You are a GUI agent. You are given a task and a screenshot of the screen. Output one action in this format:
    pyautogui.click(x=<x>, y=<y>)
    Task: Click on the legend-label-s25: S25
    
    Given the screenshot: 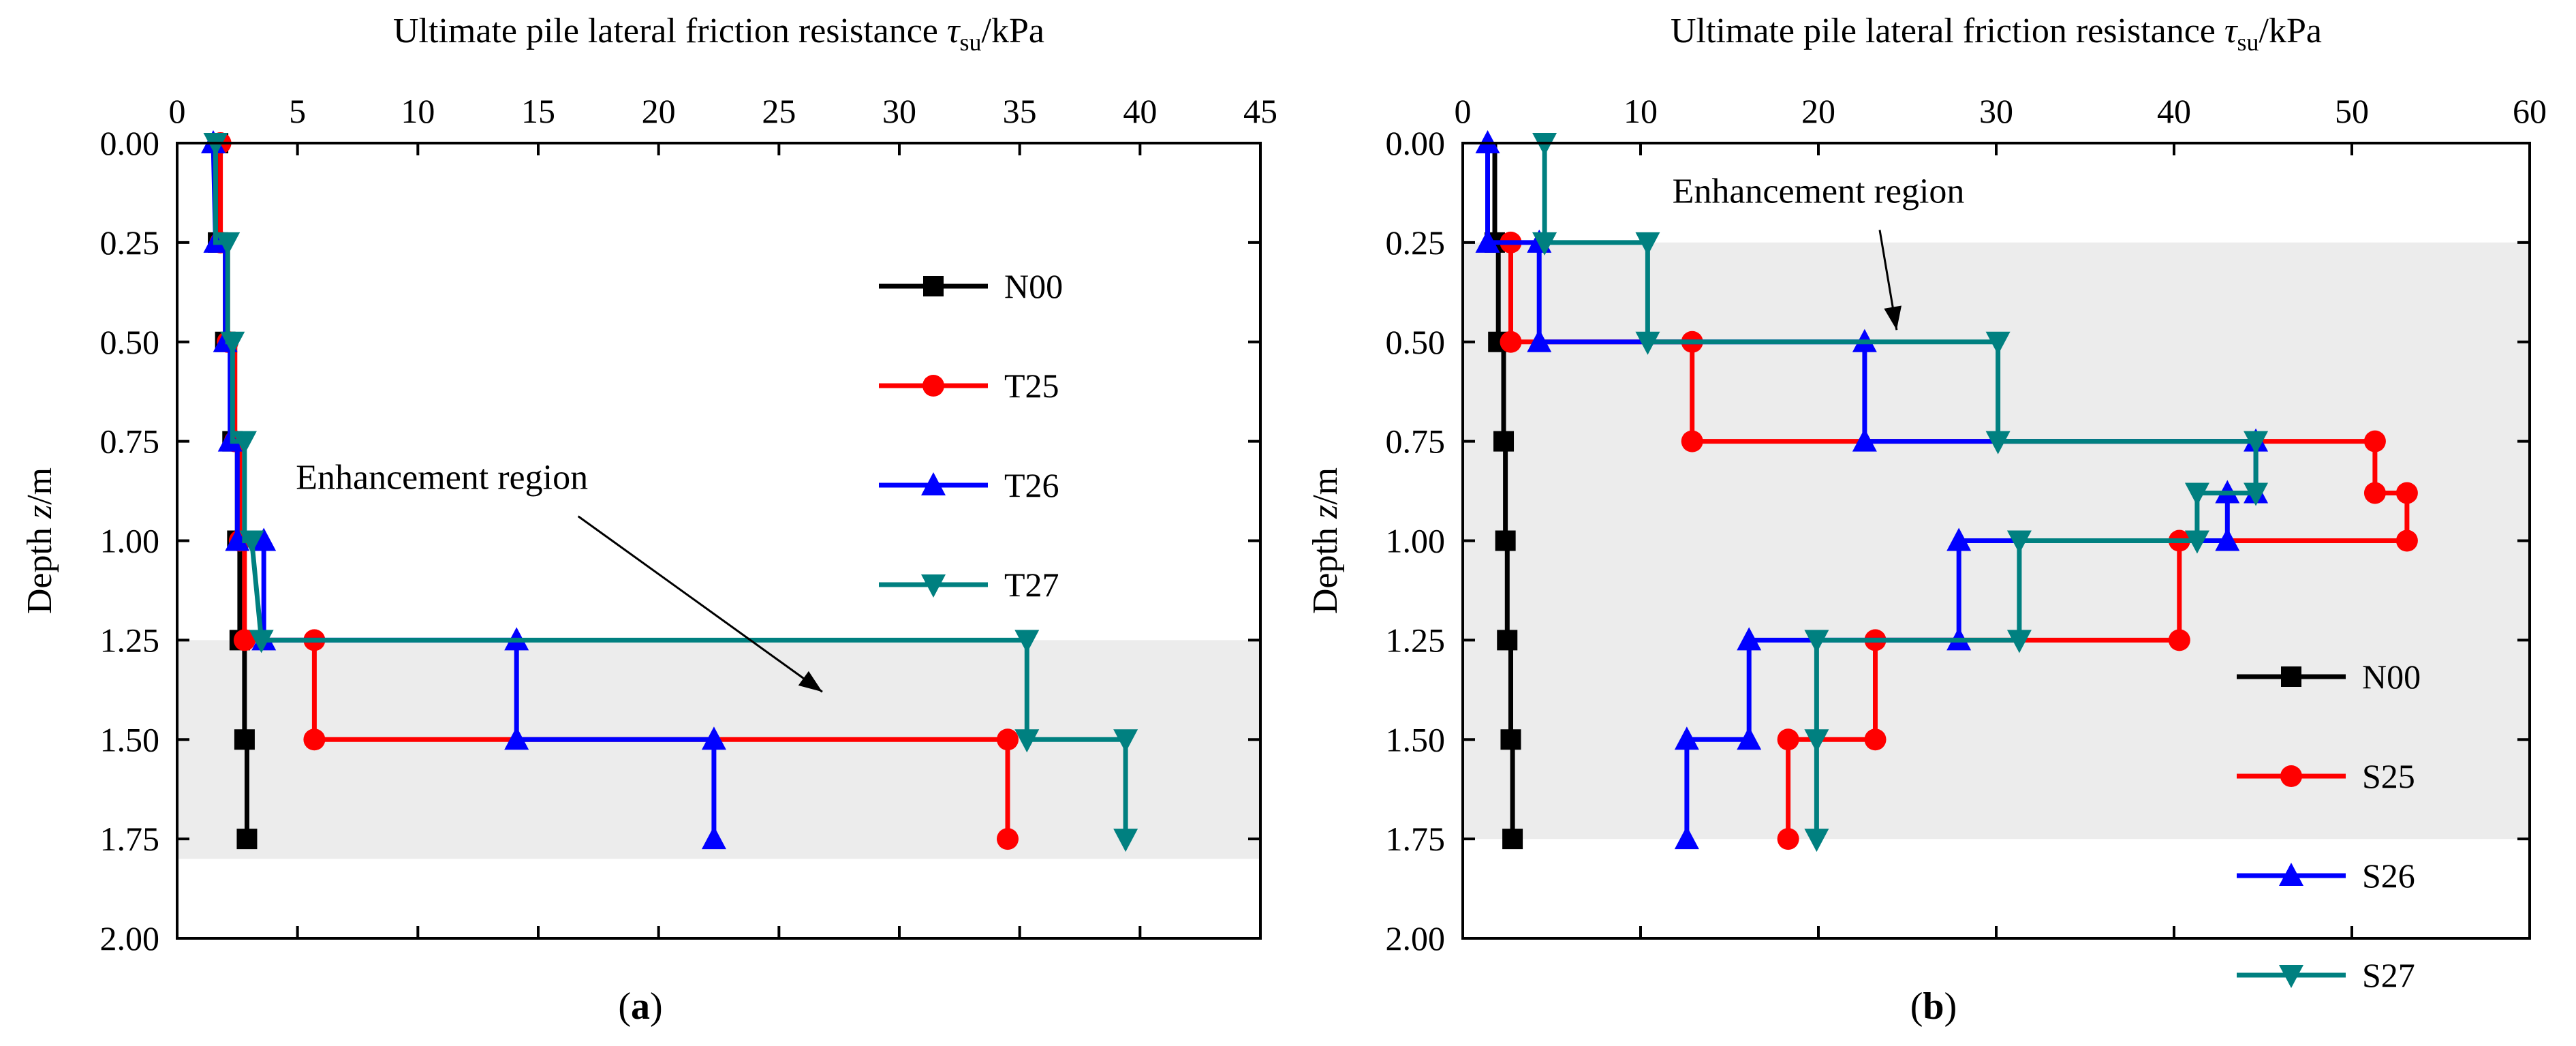 What is the action you would take?
    pyautogui.click(x=2388, y=776)
    